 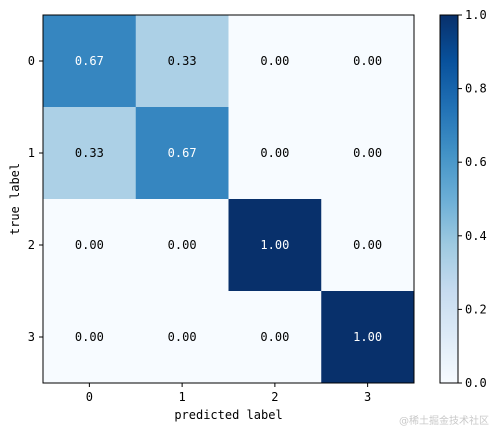 What do you see at coordinates (274, 397) in the screenshot?
I see `x-tick-label: 2` at bounding box center [274, 397].